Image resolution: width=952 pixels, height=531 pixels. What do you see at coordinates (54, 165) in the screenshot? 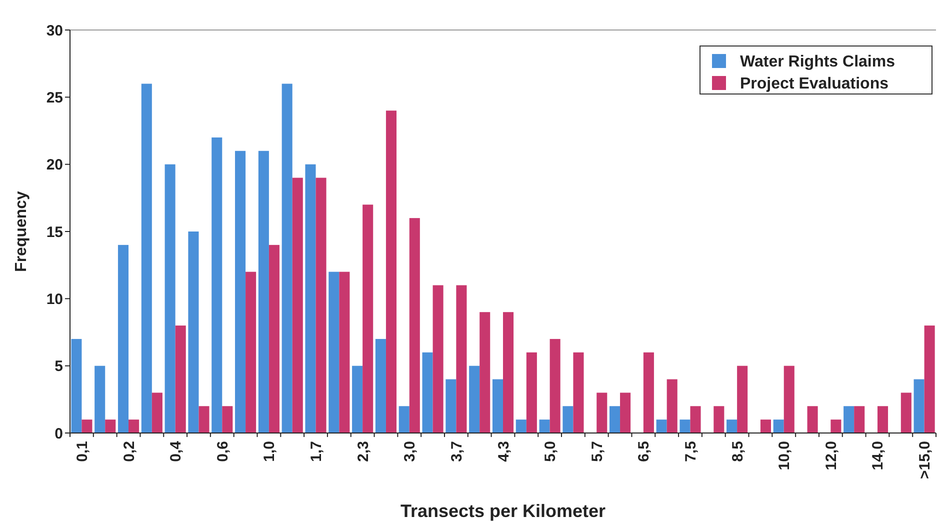
I see `y-tick-label: 20` at bounding box center [54, 165].